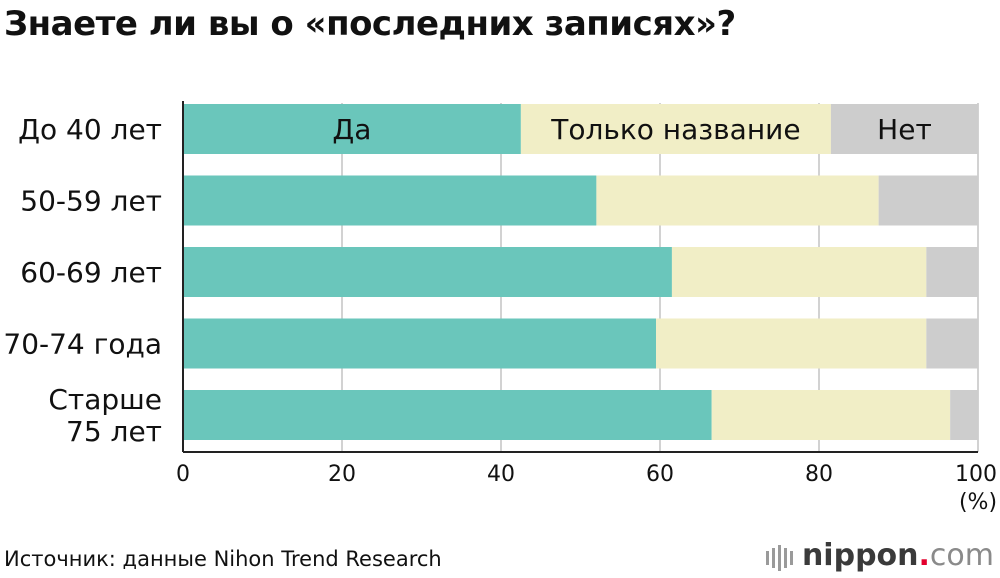  What do you see at coordinates (860, 555) in the screenshot?
I see `brand-name: nippon` at bounding box center [860, 555].